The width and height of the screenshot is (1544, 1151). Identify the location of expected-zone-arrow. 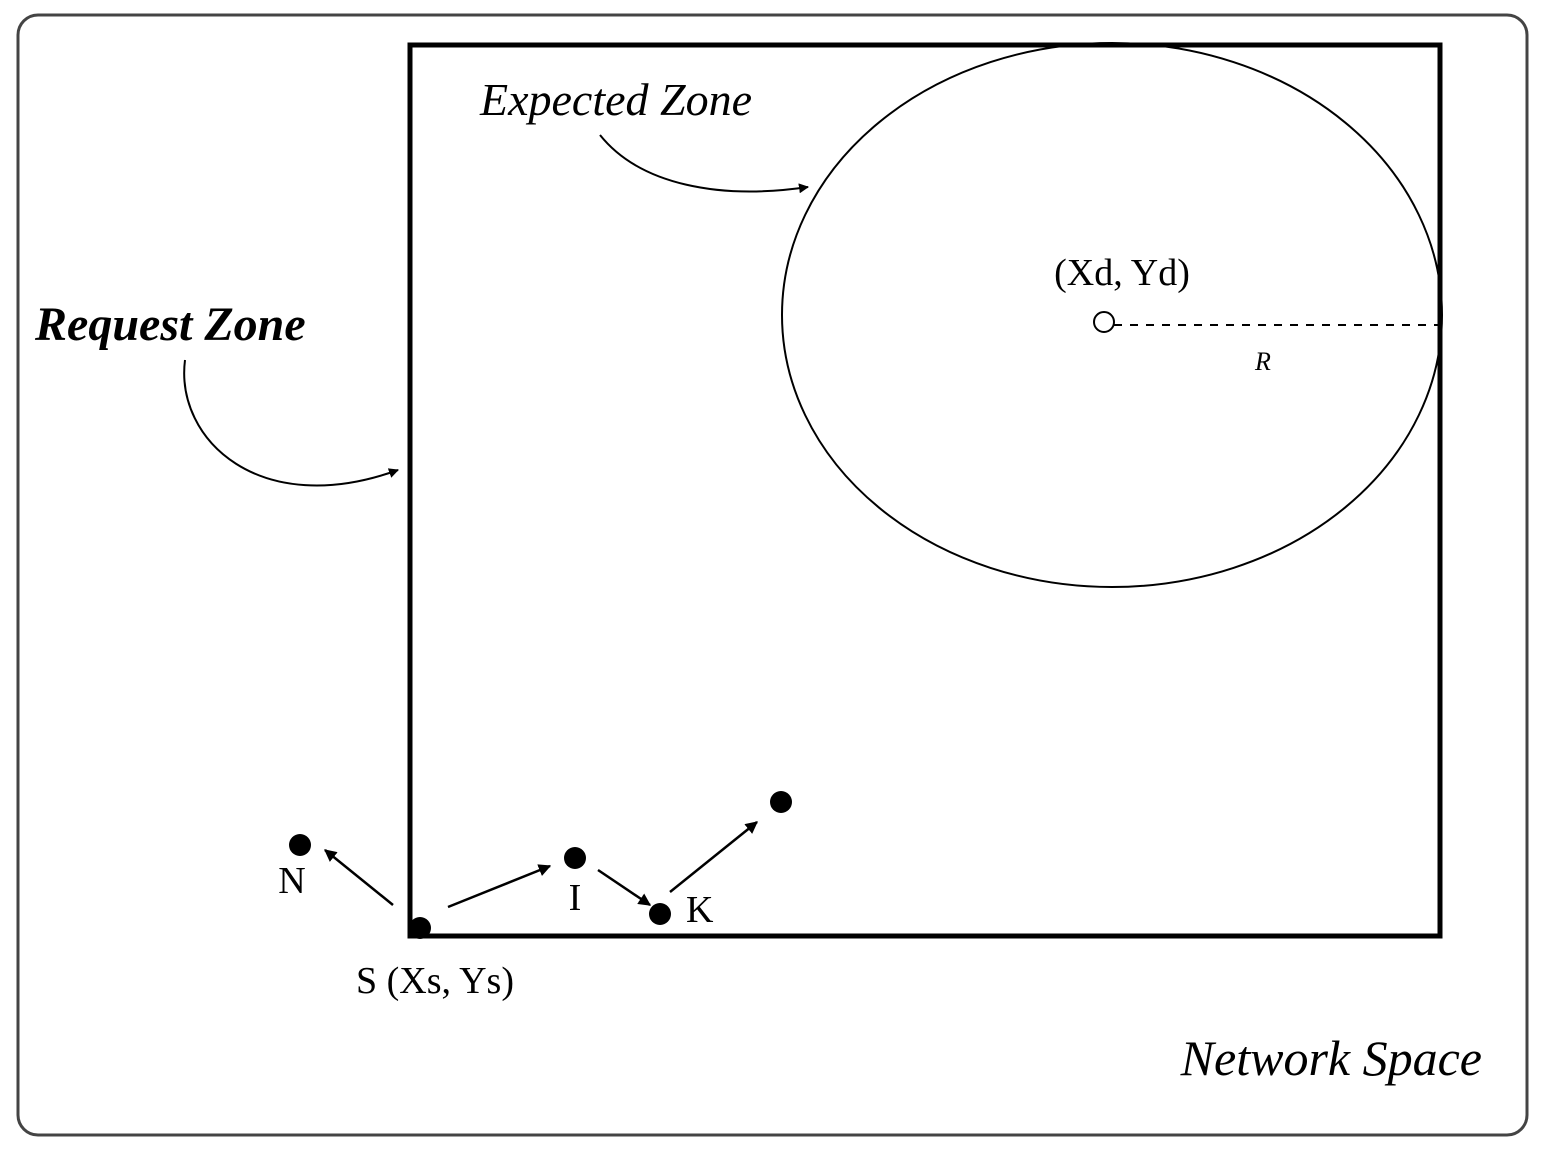
(704, 164).